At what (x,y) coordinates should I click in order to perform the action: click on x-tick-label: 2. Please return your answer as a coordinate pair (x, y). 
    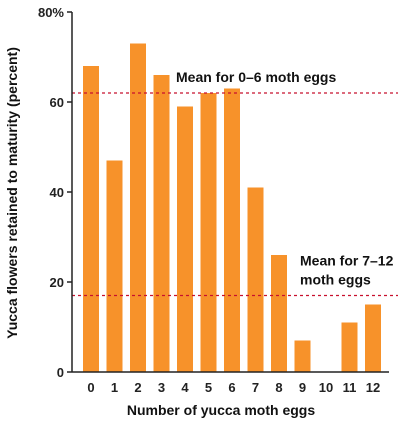
    Looking at the image, I should click on (137, 387).